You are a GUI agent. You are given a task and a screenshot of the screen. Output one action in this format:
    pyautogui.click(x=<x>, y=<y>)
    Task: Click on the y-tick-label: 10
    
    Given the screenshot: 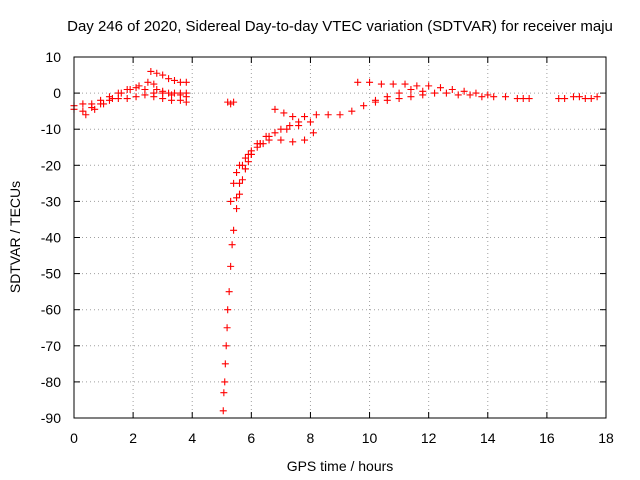 What is the action you would take?
    pyautogui.click(x=53, y=57)
    